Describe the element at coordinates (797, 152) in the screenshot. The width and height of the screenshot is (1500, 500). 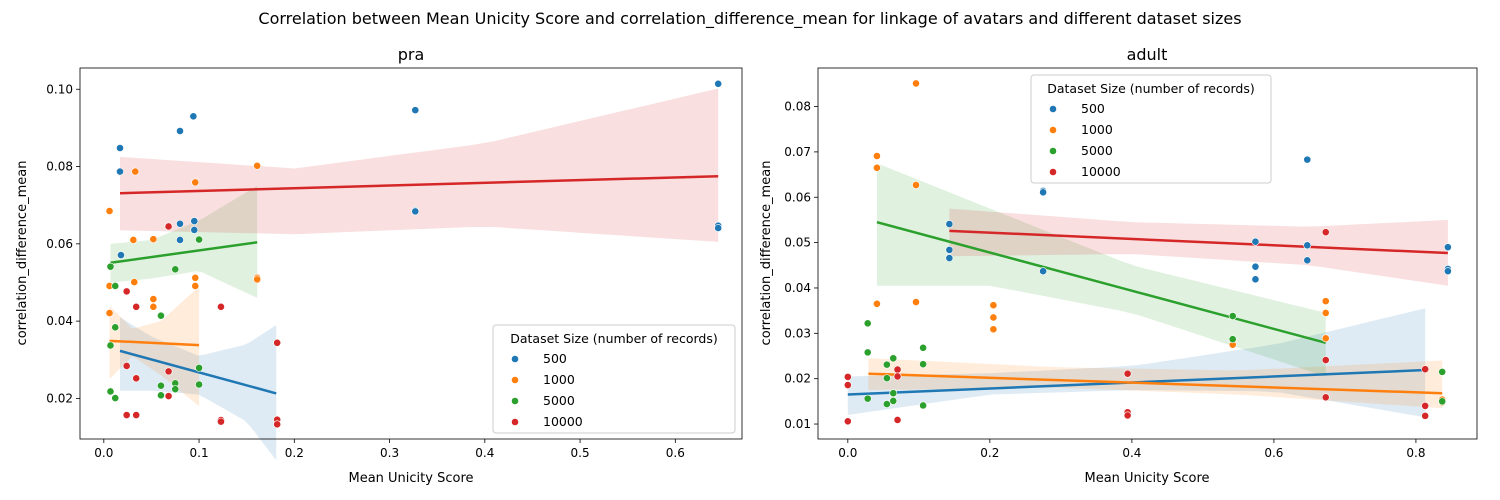
I see `y-tick-label: 0.07` at that location.